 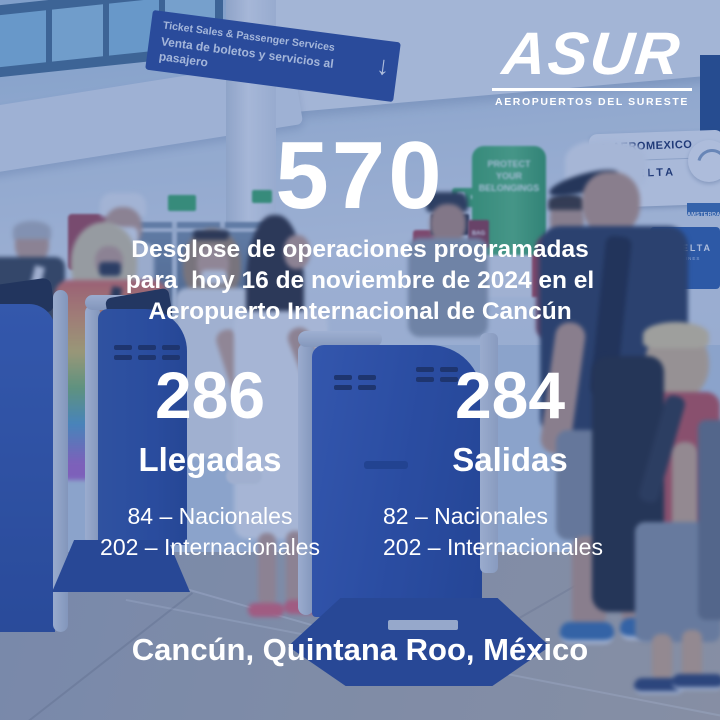 I want to click on departures-breakdown: 82 – Nacionales 202 – Internacionales, so click(x=515, y=532).